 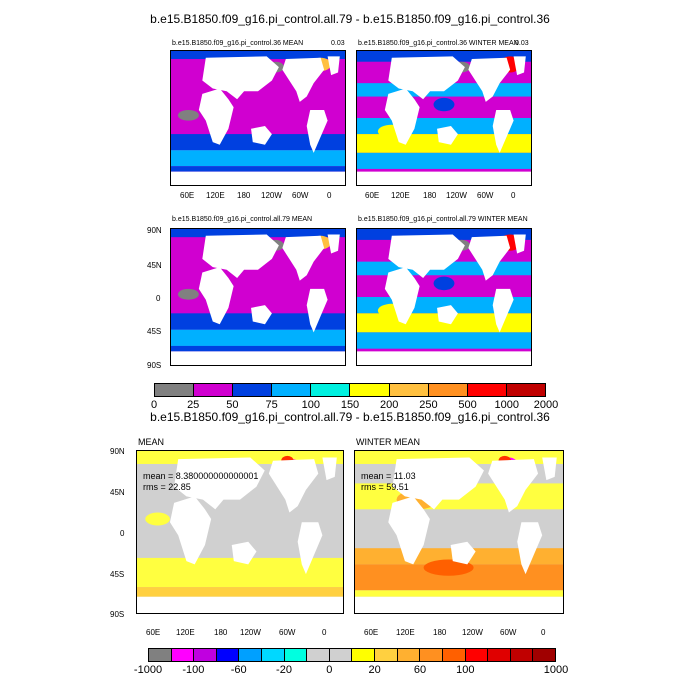 I want to click on map-panel-p6: mean = 11.03 rms = 59.51, so click(x=459, y=532).